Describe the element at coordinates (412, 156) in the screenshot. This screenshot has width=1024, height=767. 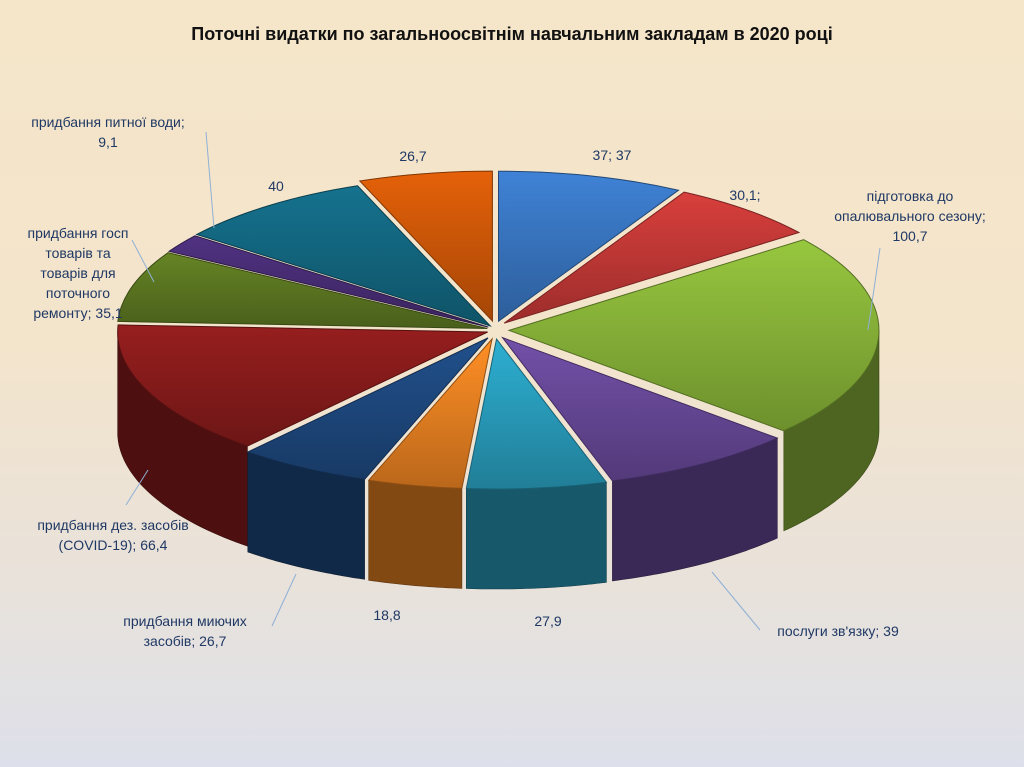
I see `slice-label: 26,7` at that location.